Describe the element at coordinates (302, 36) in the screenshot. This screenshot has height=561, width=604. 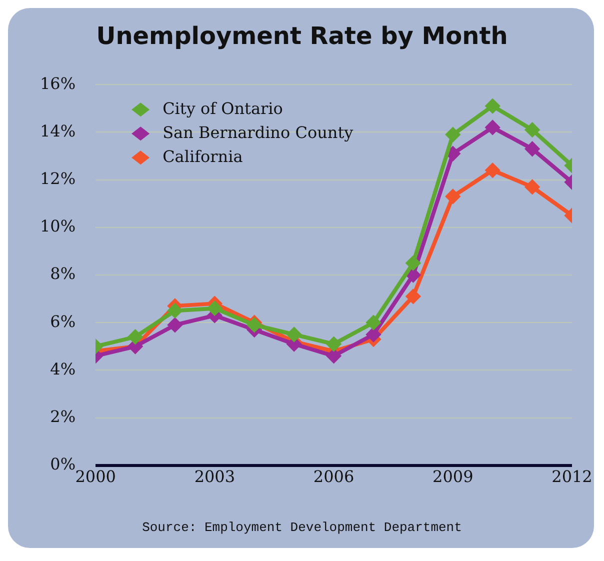
I see `chart-title: Unemployment Rate by Month` at that location.